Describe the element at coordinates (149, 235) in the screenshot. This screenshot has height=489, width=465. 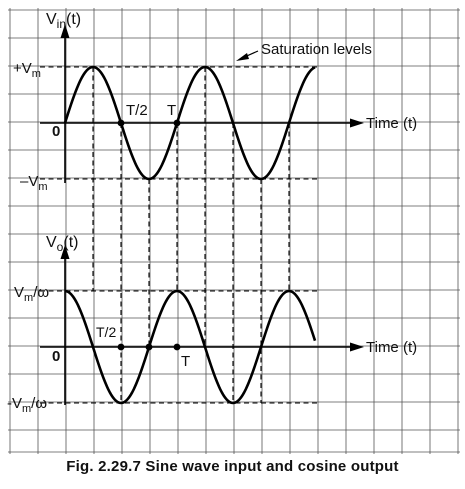
I see `marker-dots` at that location.